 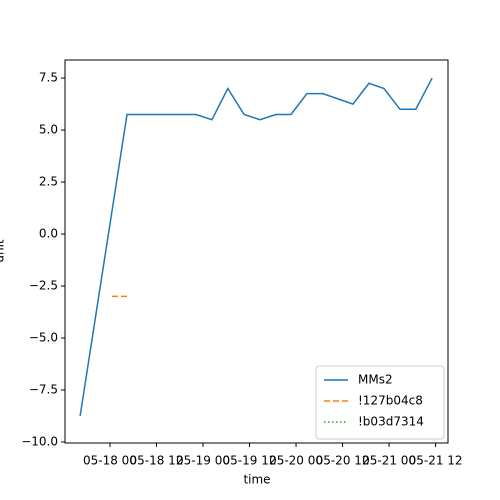 I want to click on x-tick-label: 05-19 00, so click(x=203, y=461).